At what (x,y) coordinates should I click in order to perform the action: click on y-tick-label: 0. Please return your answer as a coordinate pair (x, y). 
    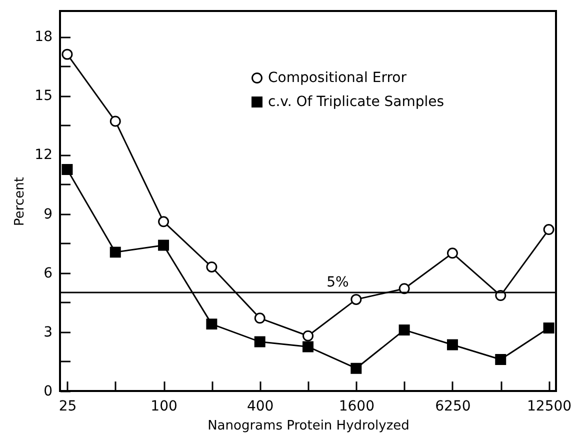
    Looking at the image, I should click on (48, 392).